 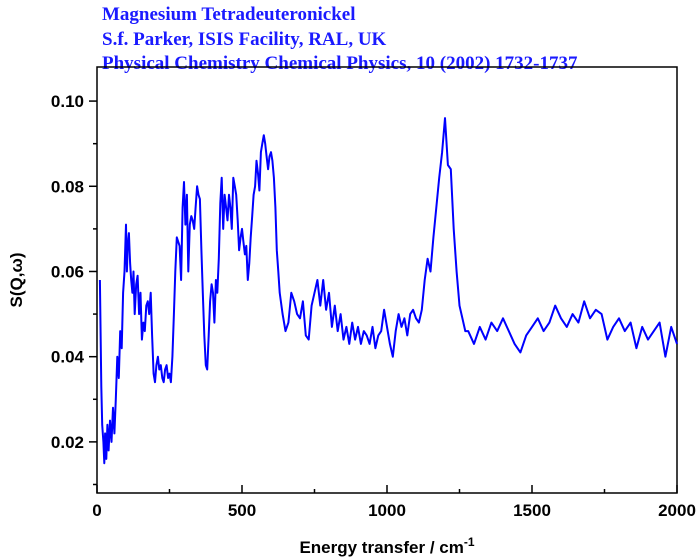 I want to click on annotation-compound: Magnesium Tetradeuteronickel, so click(x=229, y=14).